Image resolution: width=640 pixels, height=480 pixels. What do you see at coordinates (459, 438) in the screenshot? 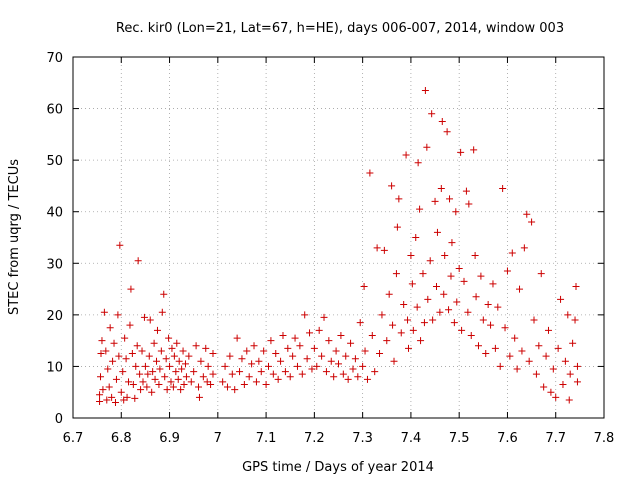
I see `x-tick-label: 7.5` at bounding box center [459, 438].